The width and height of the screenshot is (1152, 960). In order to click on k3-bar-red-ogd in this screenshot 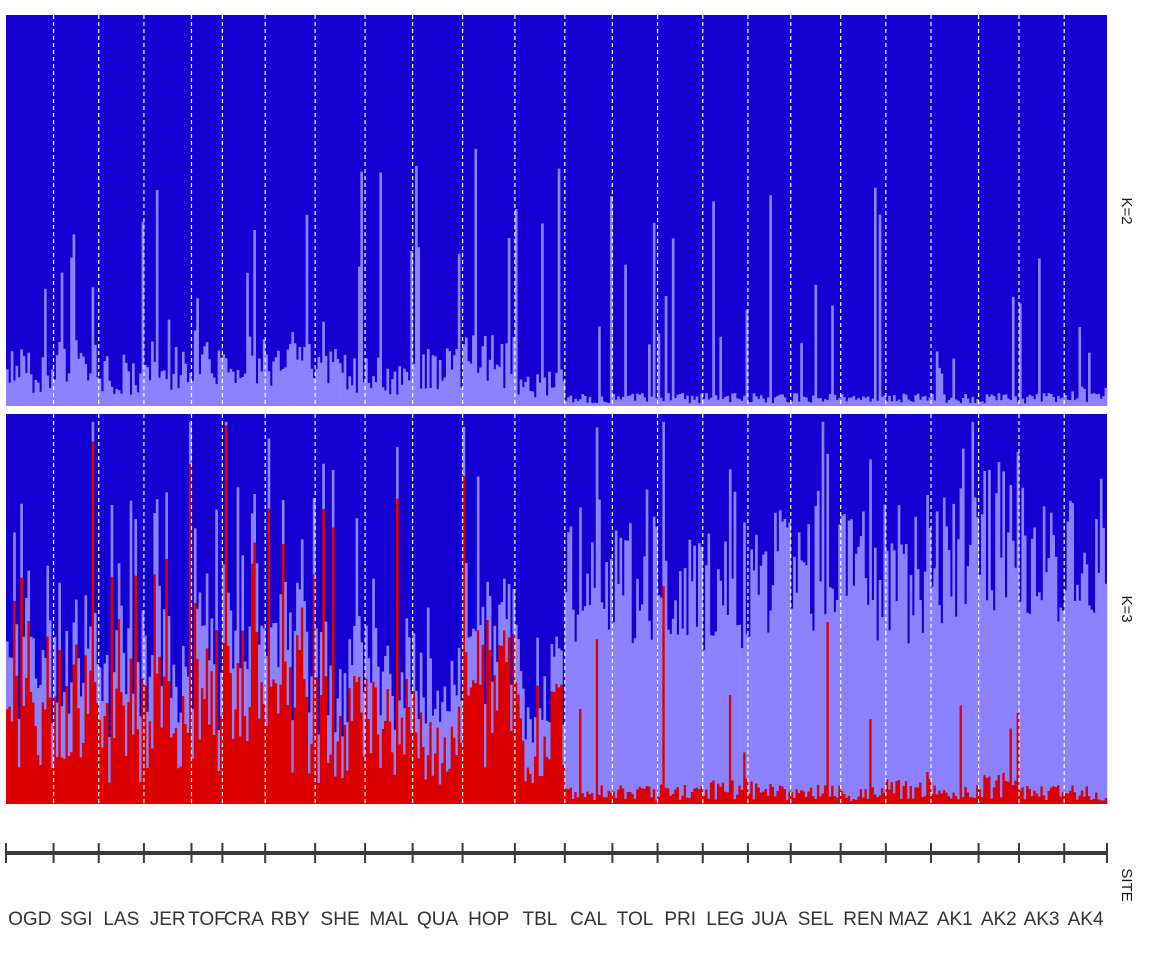, I will do `click(50, 750)`.